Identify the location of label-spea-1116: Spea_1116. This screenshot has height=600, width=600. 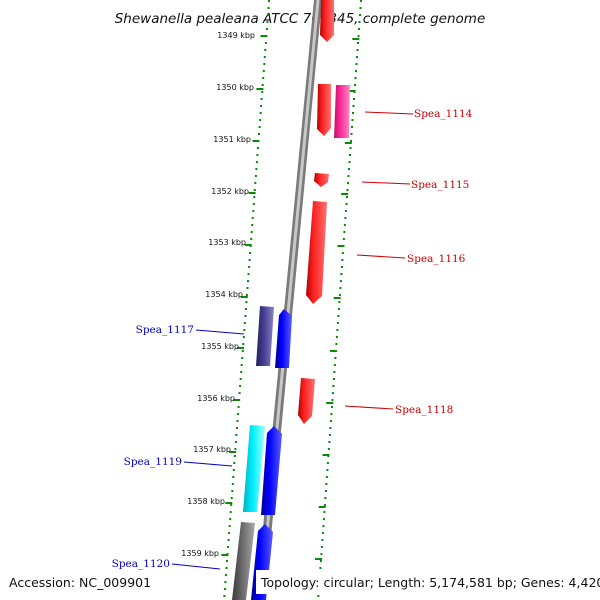
(436, 259).